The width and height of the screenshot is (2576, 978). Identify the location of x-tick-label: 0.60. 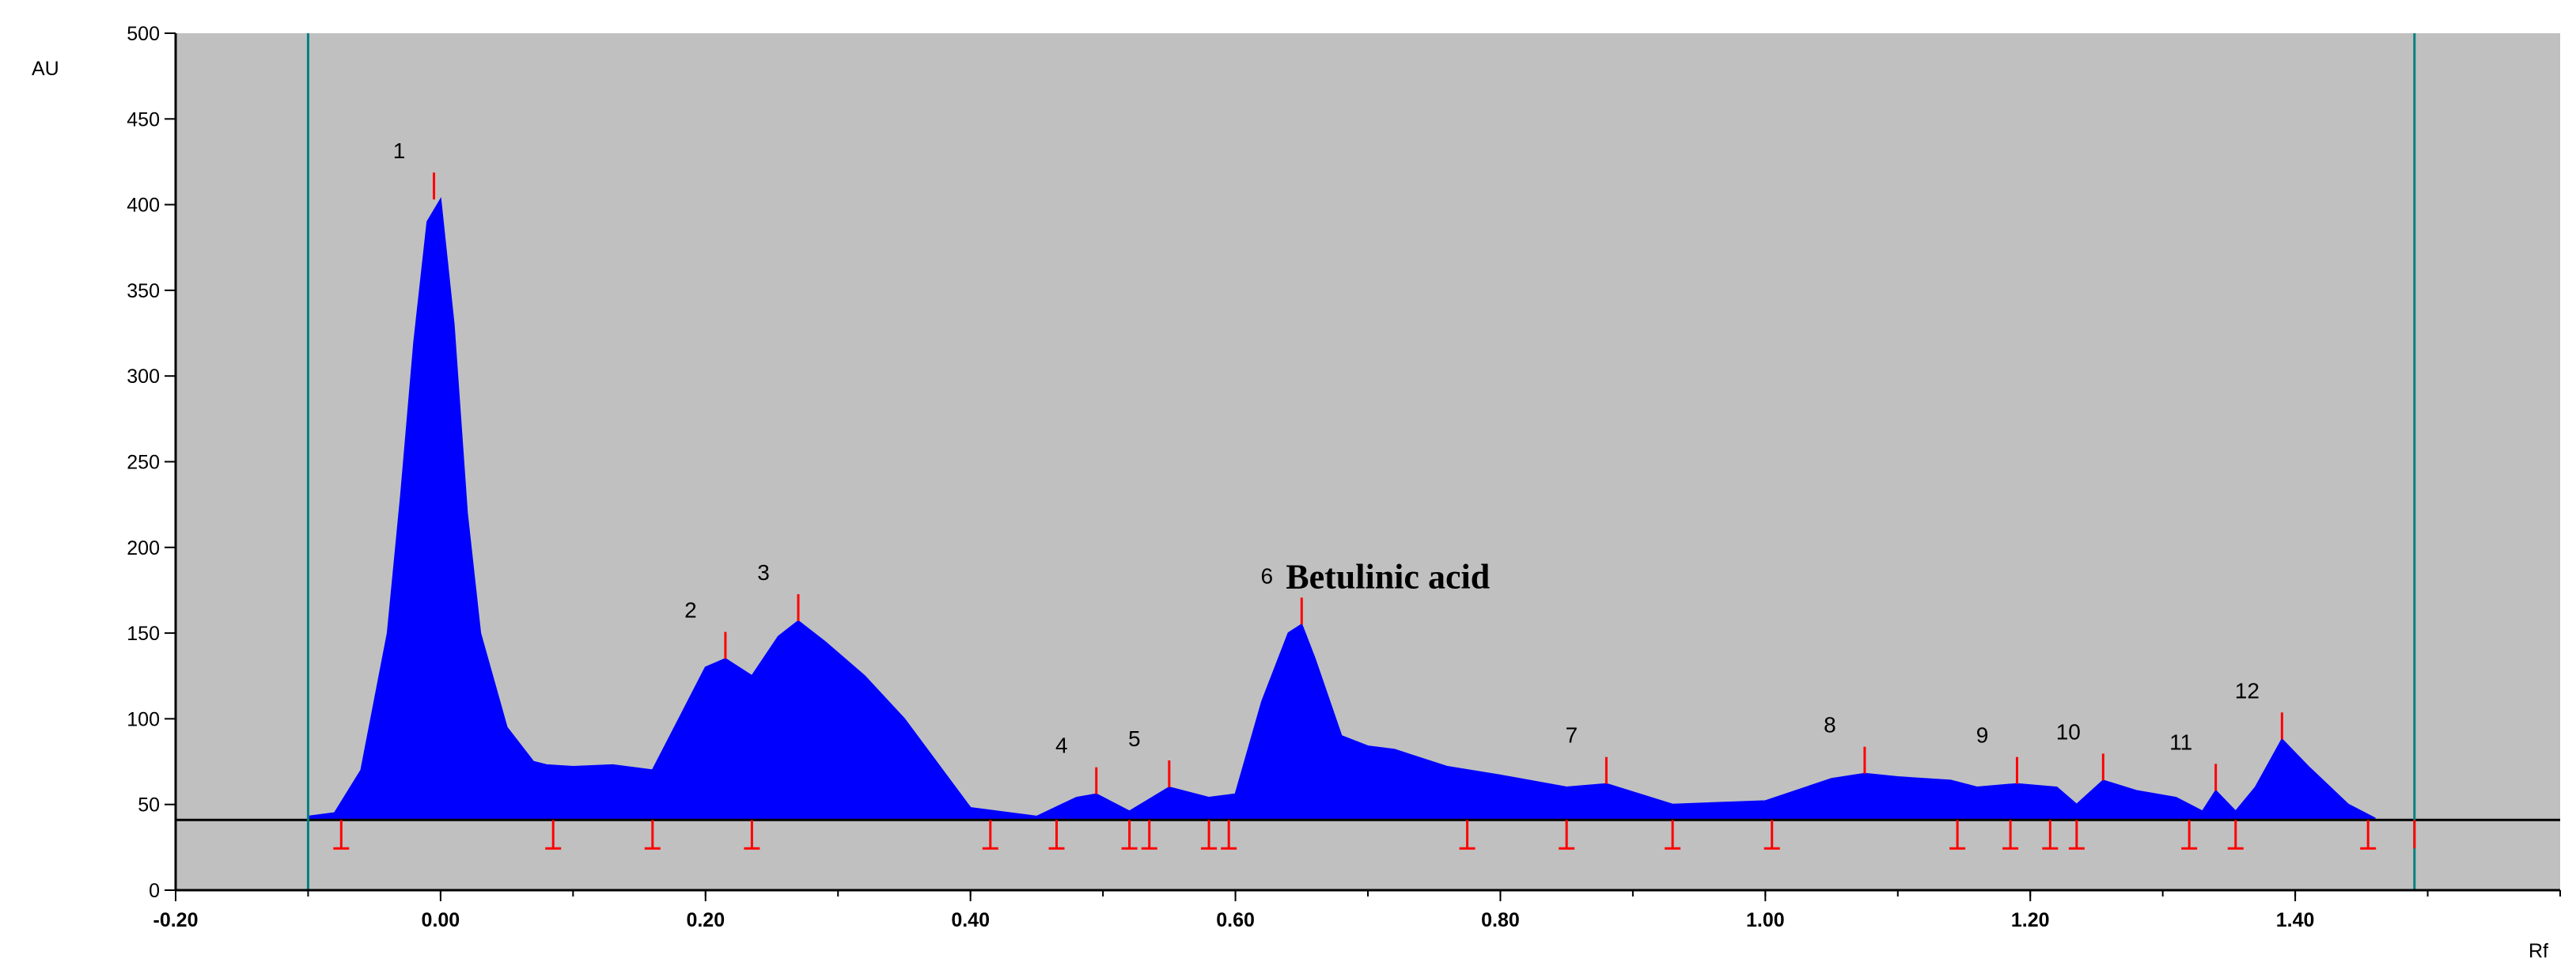
(1235, 920).